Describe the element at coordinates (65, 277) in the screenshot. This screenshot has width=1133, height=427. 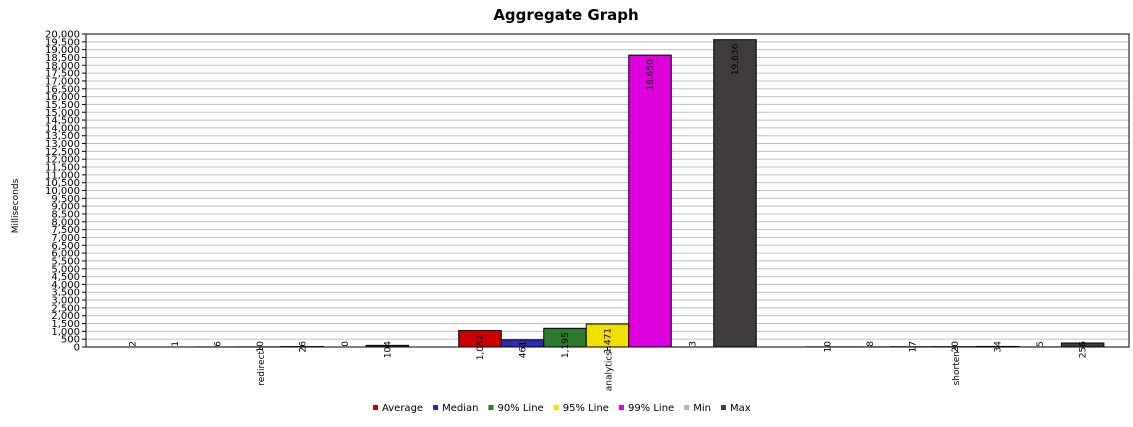
I see `y-tick-label: 4,500` at that location.